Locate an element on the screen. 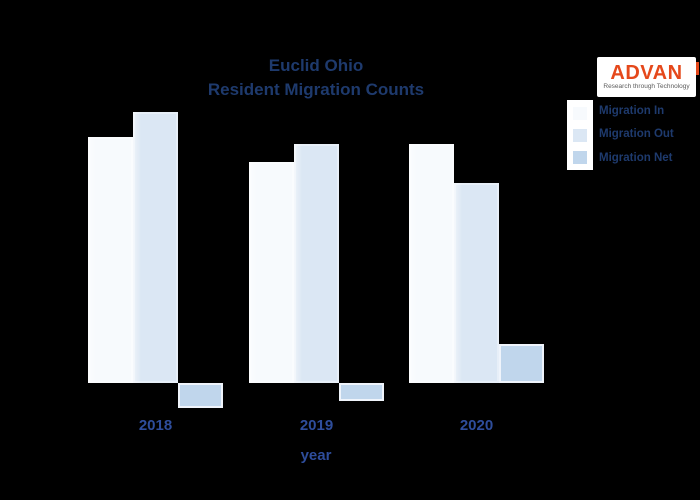 Image resolution: width=700 pixels, height=500 pixels. bar-migration-out-2018 is located at coordinates (155, 247).